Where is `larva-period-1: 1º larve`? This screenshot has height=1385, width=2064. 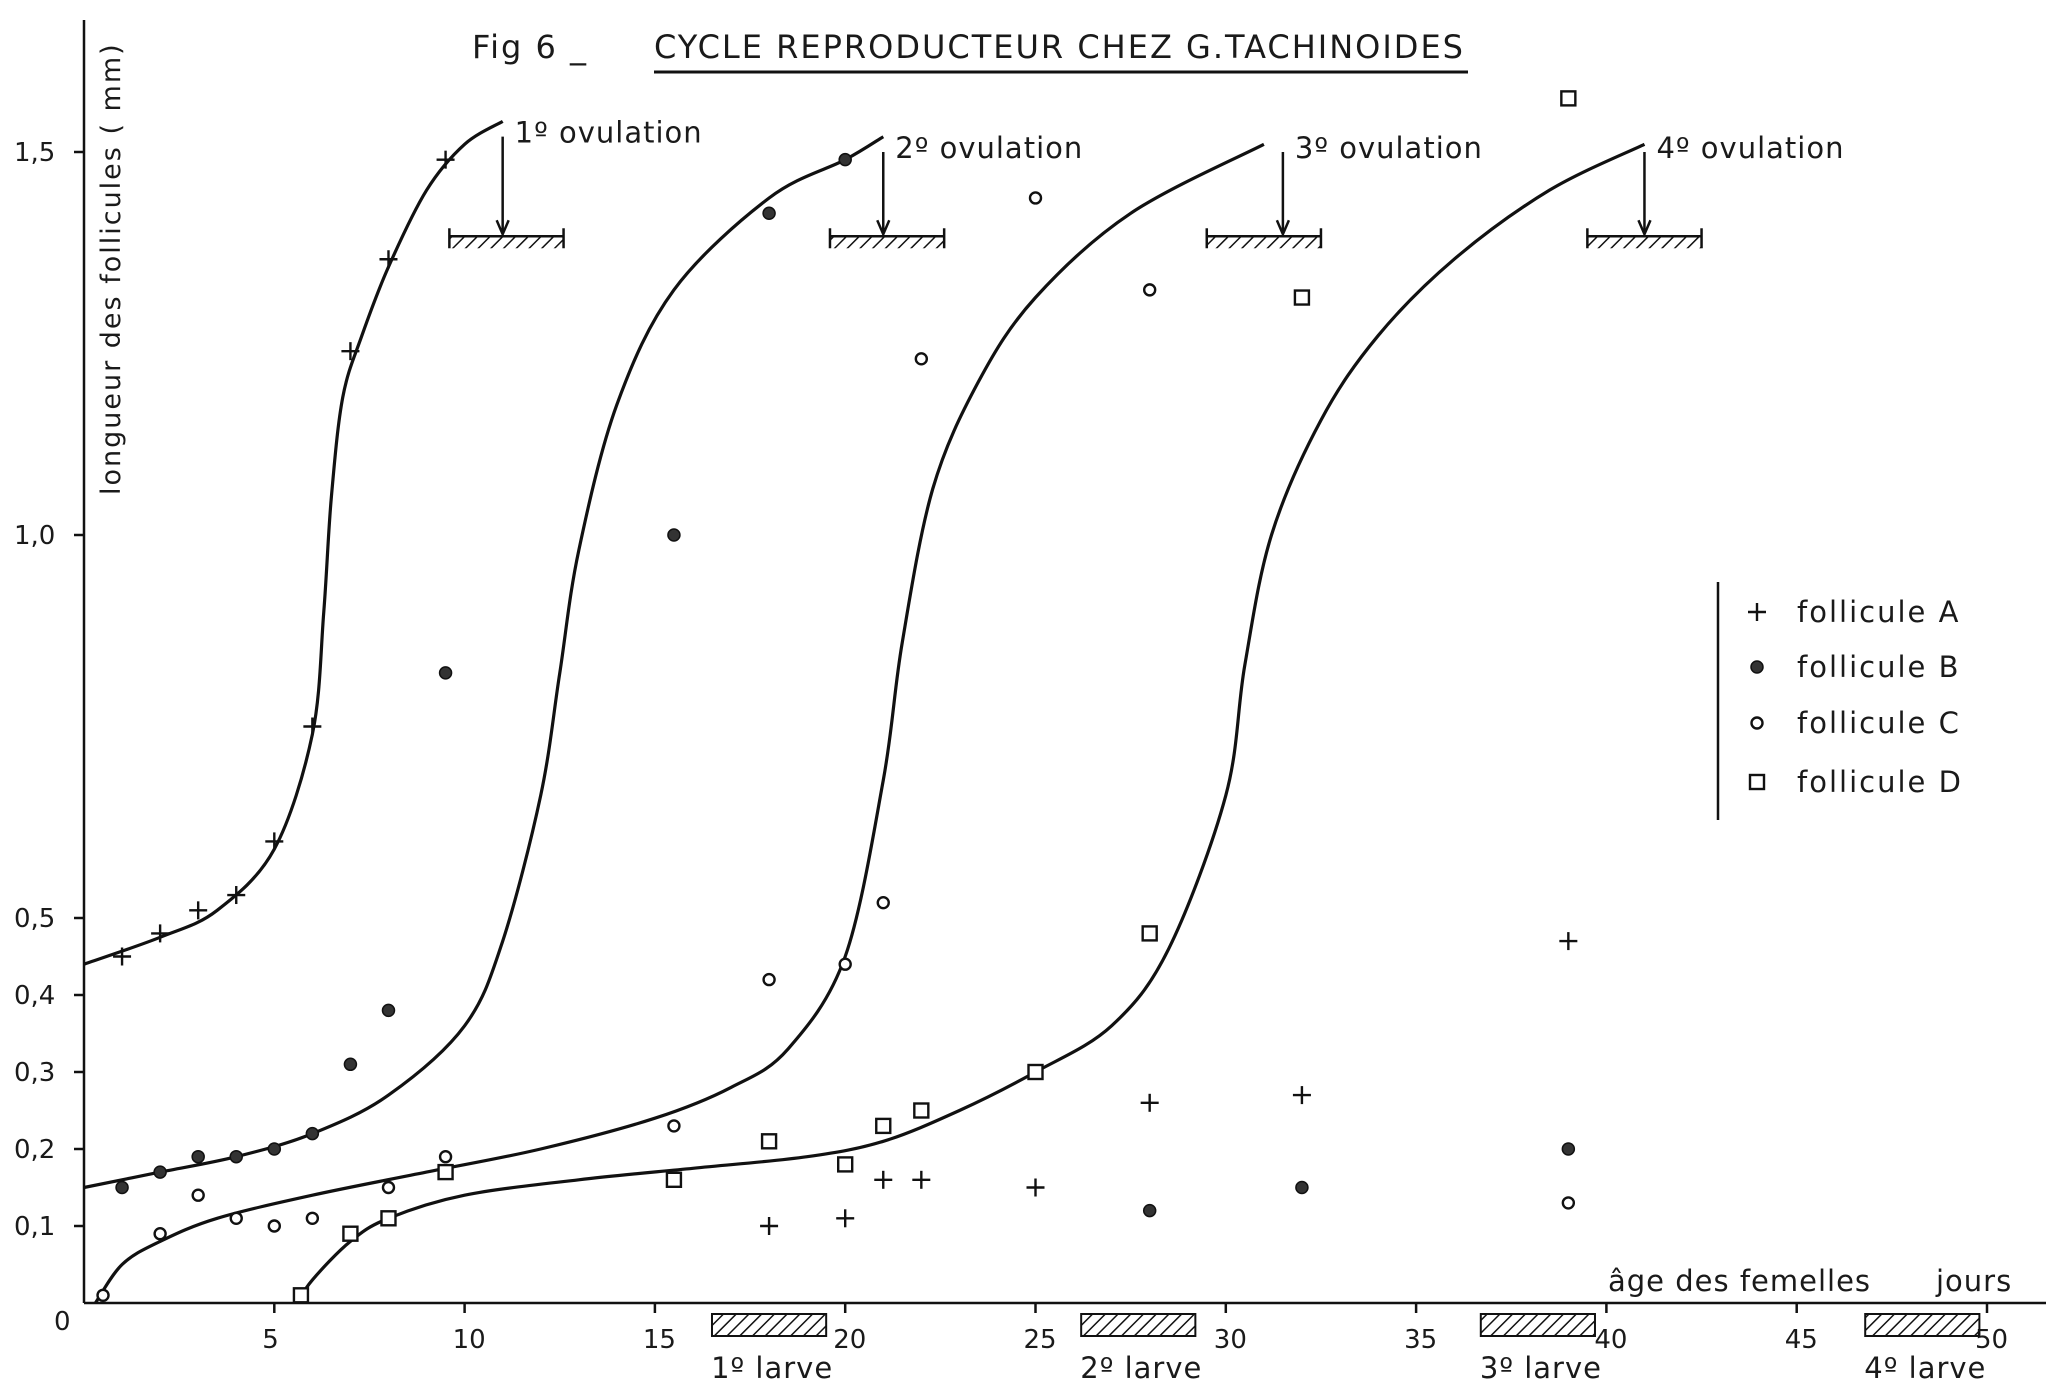
larva-period-1: 1º larve is located at coordinates (771, 1349).